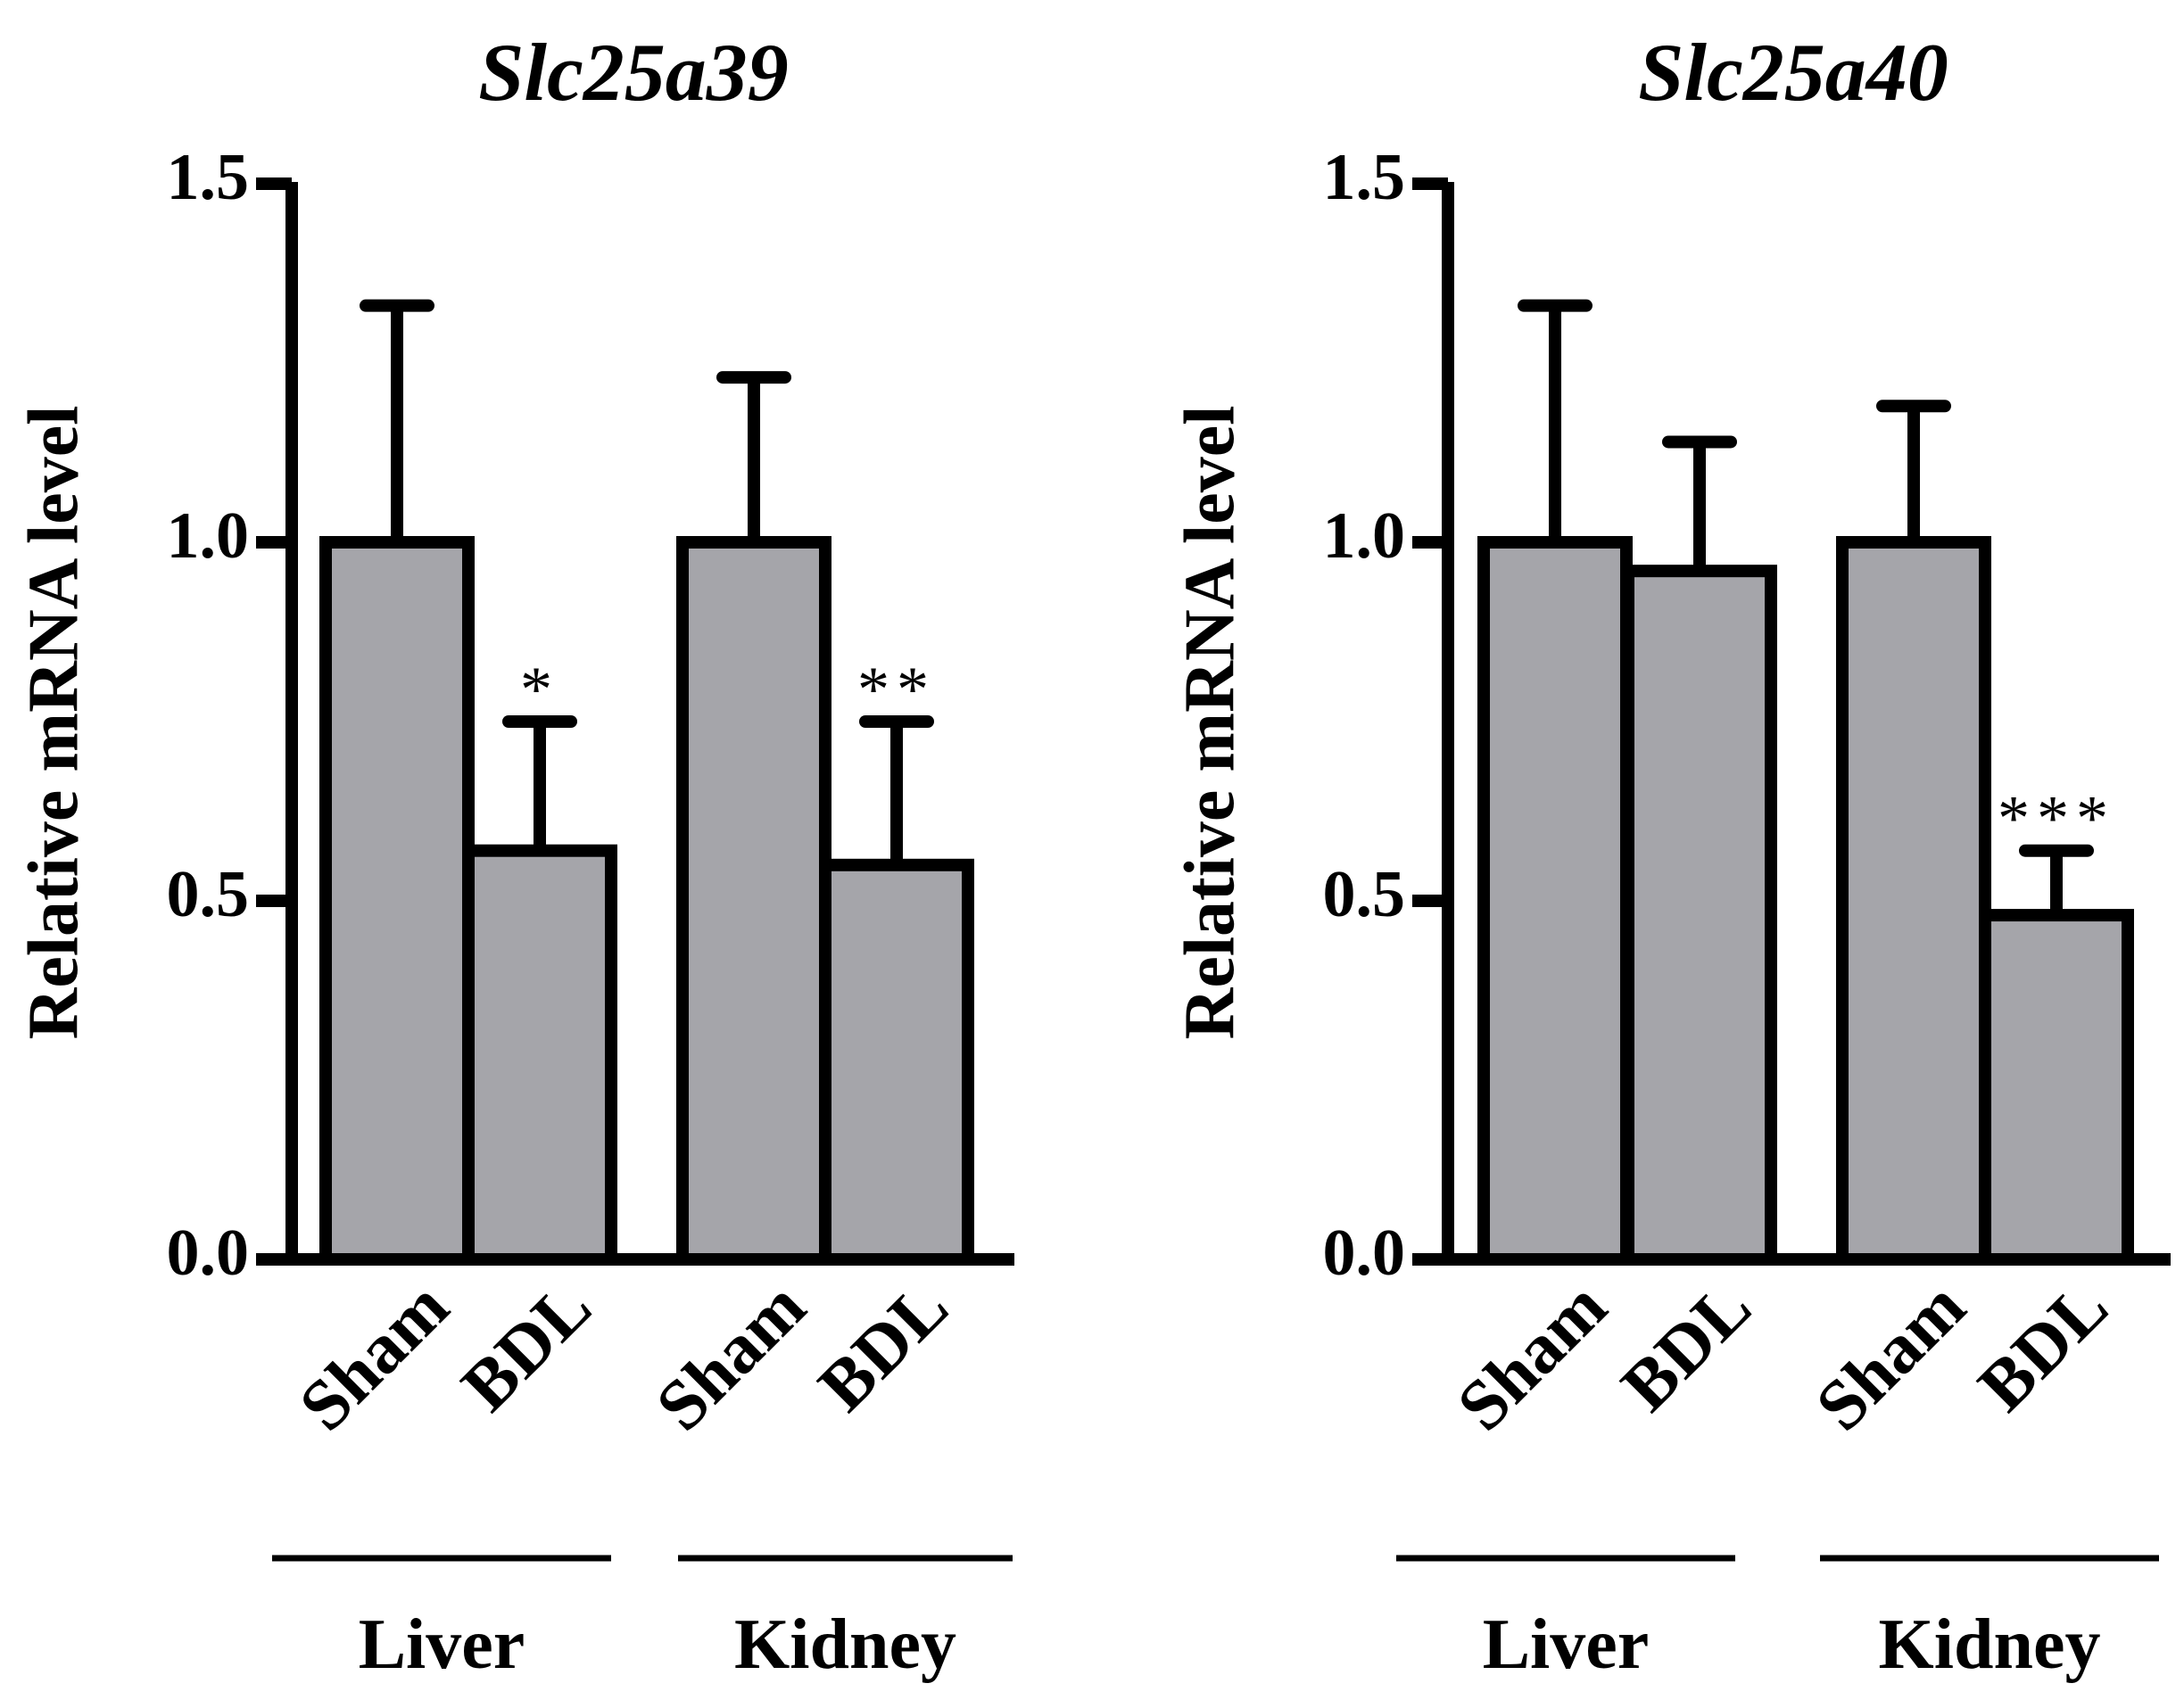 This screenshot has height=1700, width=2184. Describe the element at coordinates (633, 72) in the screenshot. I see `chart-title: Slc25a39` at that location.